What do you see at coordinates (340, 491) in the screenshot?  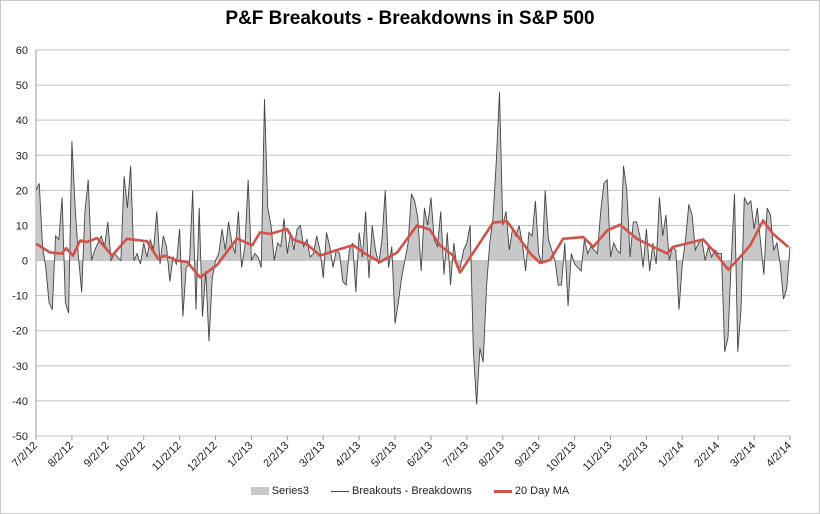 I see `legend-swatch-line` at bounding box center [340, 491].